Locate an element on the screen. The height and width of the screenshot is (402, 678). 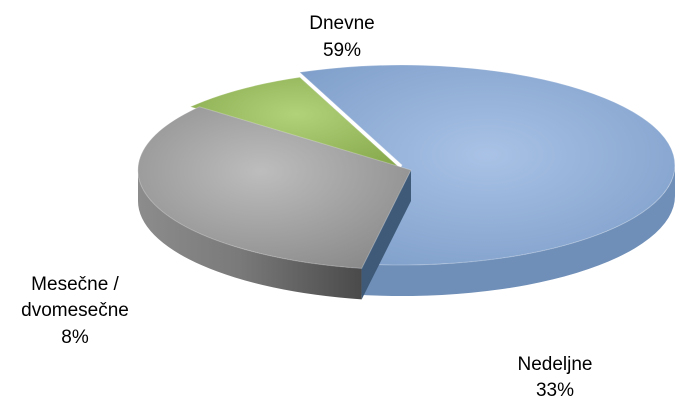
slice-label-nedeljne: Nedeljne 33% is located at coordinates (555, 377).